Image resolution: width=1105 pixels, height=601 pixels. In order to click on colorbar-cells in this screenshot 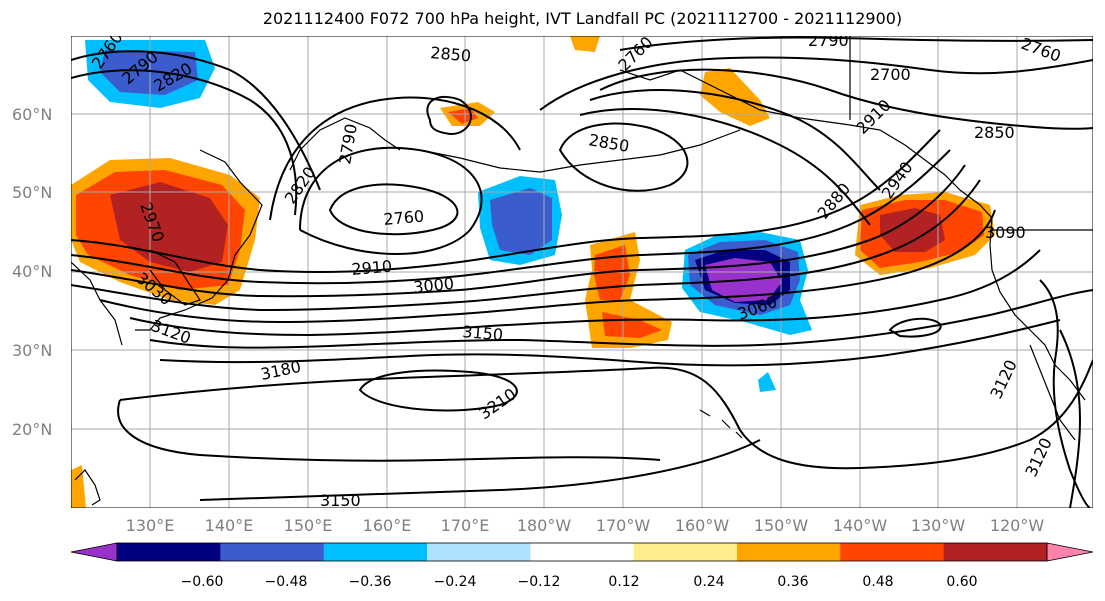, I will do `click(582, 552)`.